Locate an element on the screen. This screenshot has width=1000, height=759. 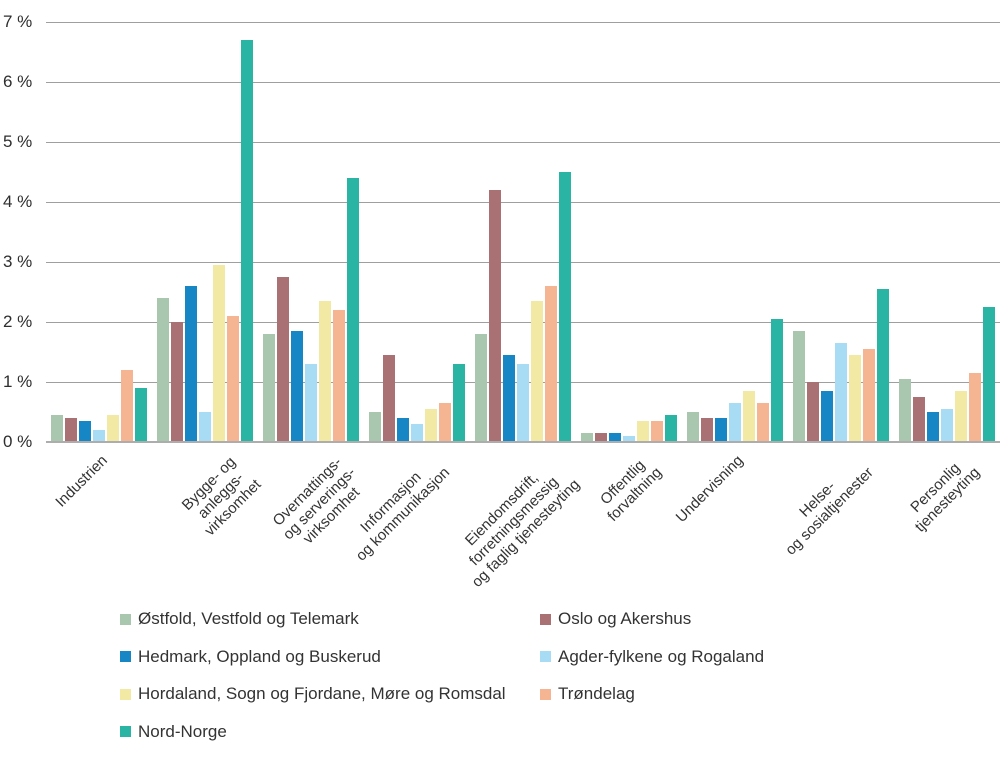
legend-item: Trøndelag is located at coordinates (587, 693).